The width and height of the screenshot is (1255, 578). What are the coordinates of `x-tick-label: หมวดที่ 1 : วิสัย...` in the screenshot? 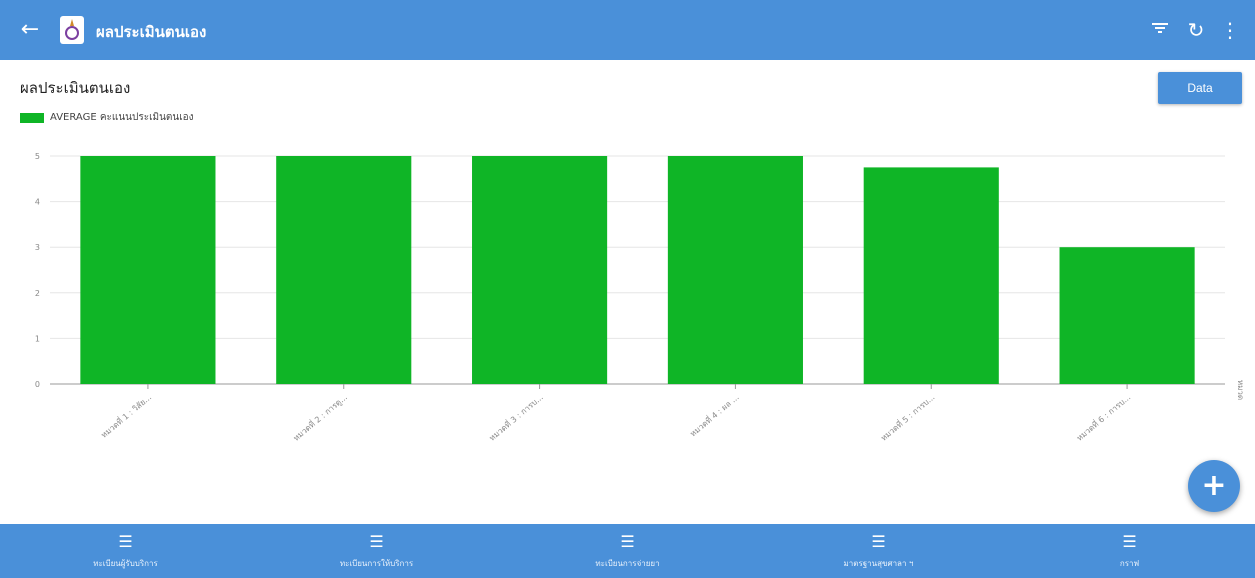 It's located at (125, 415).